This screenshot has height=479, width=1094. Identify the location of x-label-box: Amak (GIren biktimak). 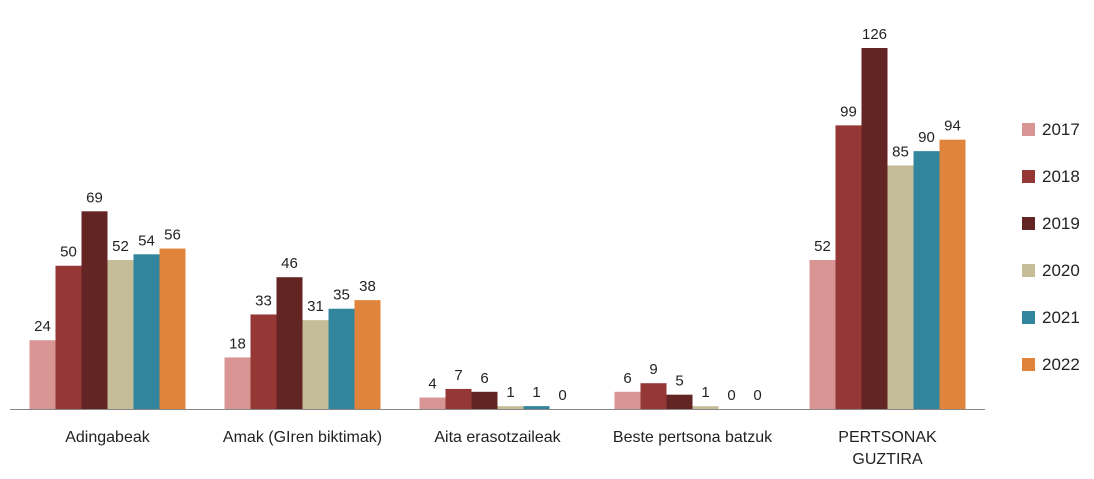
(302, 437).